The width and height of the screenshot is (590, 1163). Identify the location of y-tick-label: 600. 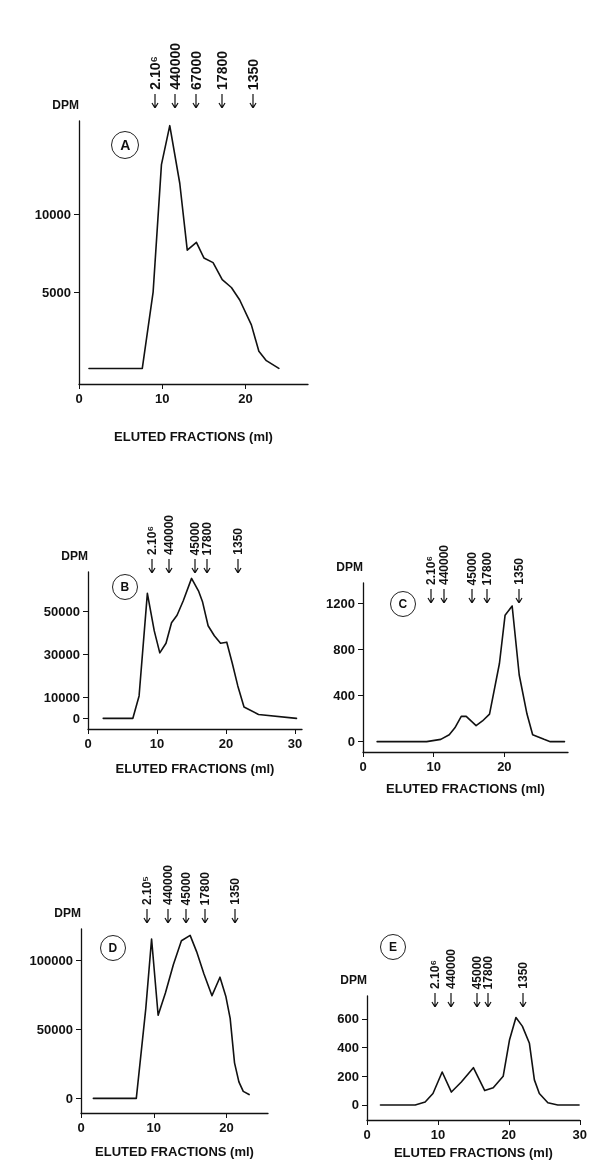
(348, 1019).